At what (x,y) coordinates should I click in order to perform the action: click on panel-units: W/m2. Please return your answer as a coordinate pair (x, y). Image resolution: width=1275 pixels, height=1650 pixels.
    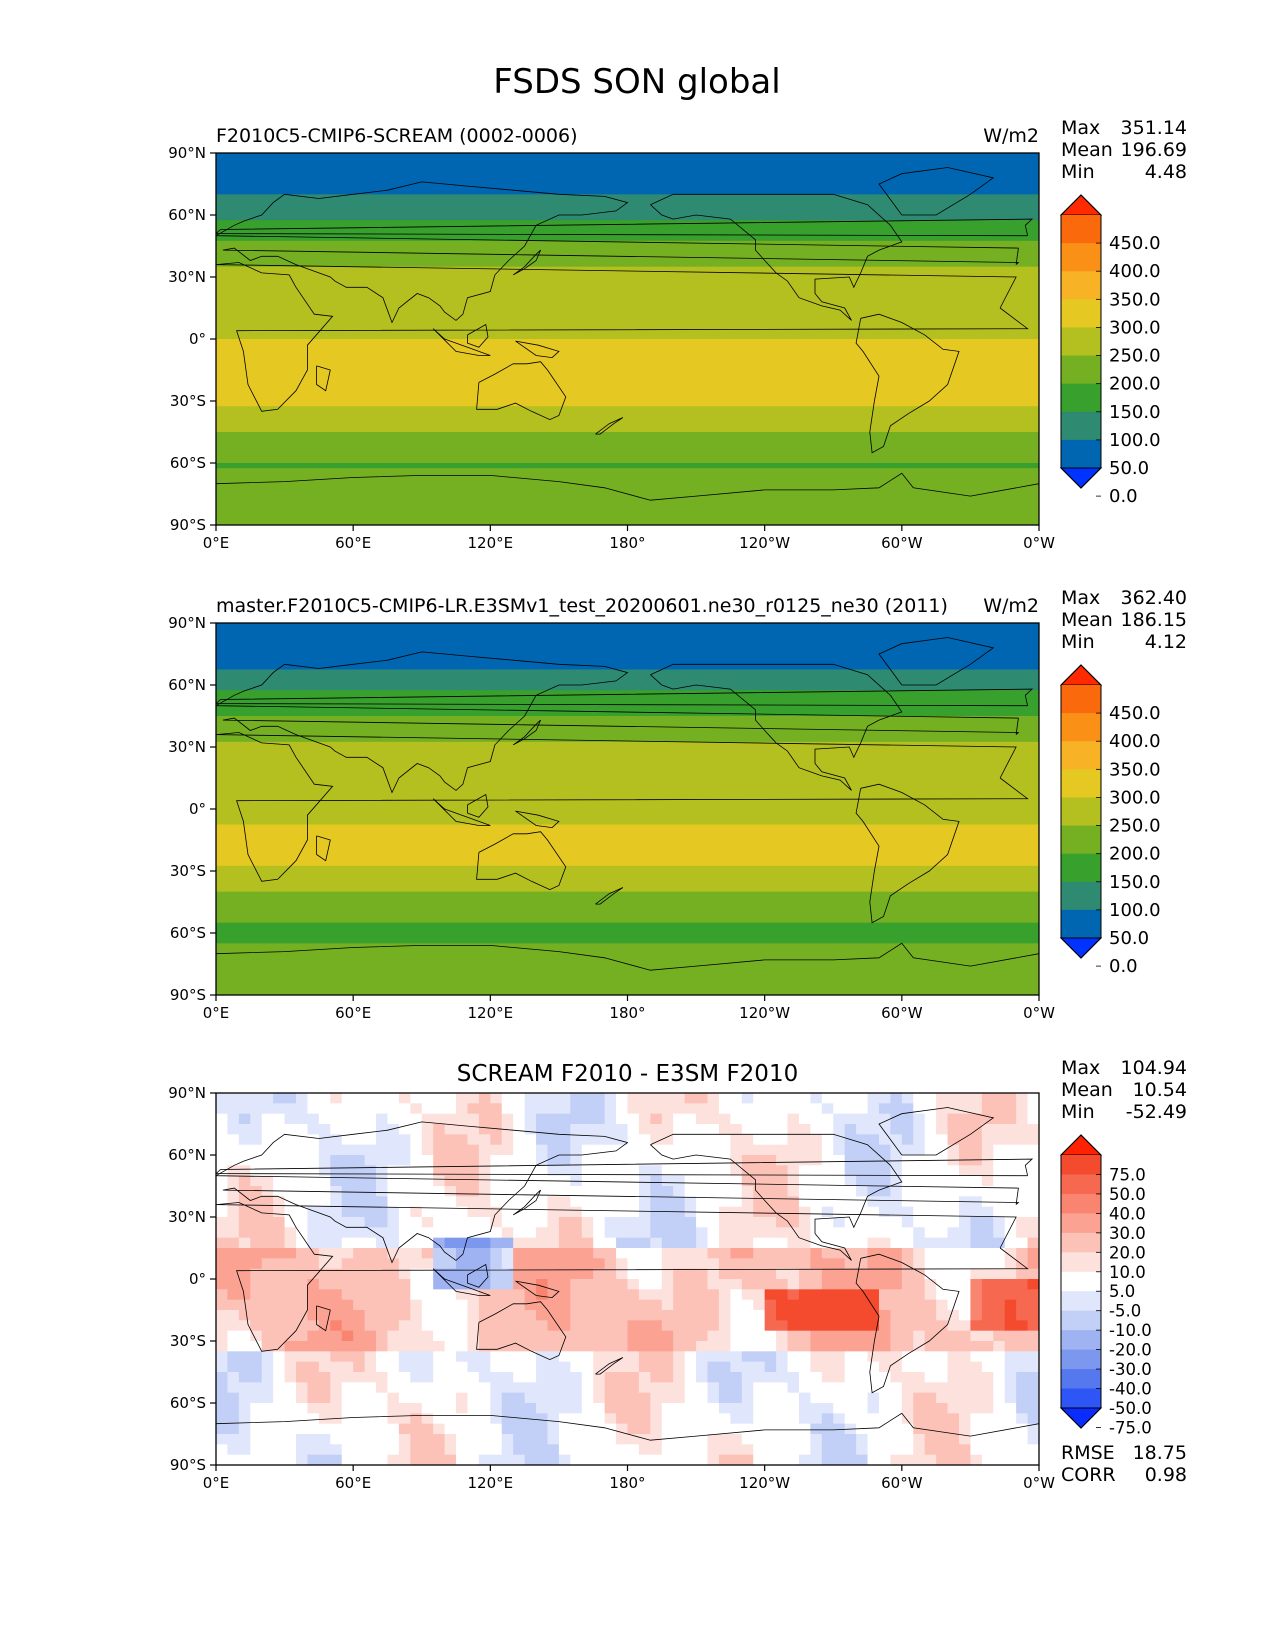
    Looking at the image, I should click on (1011, 606).